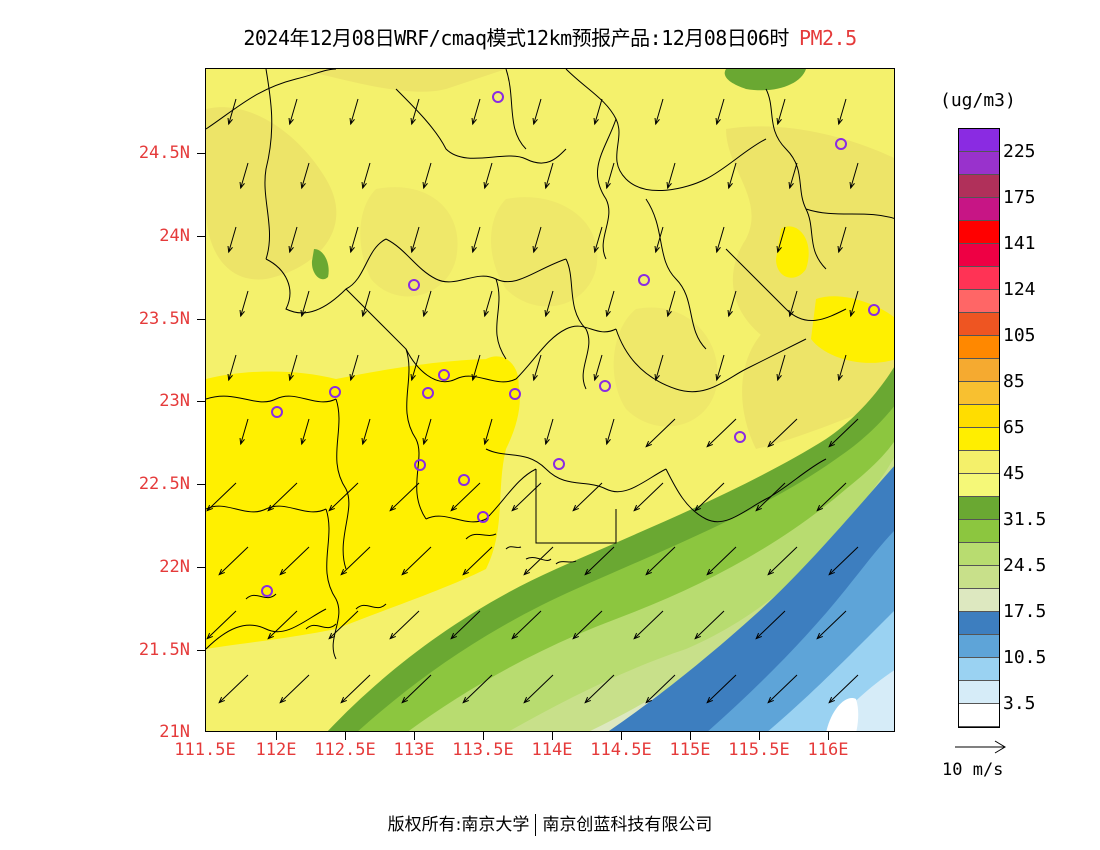  Describe the element at coordinates (536, 825) in the screenshot. I see `copyright-divider` at that location.